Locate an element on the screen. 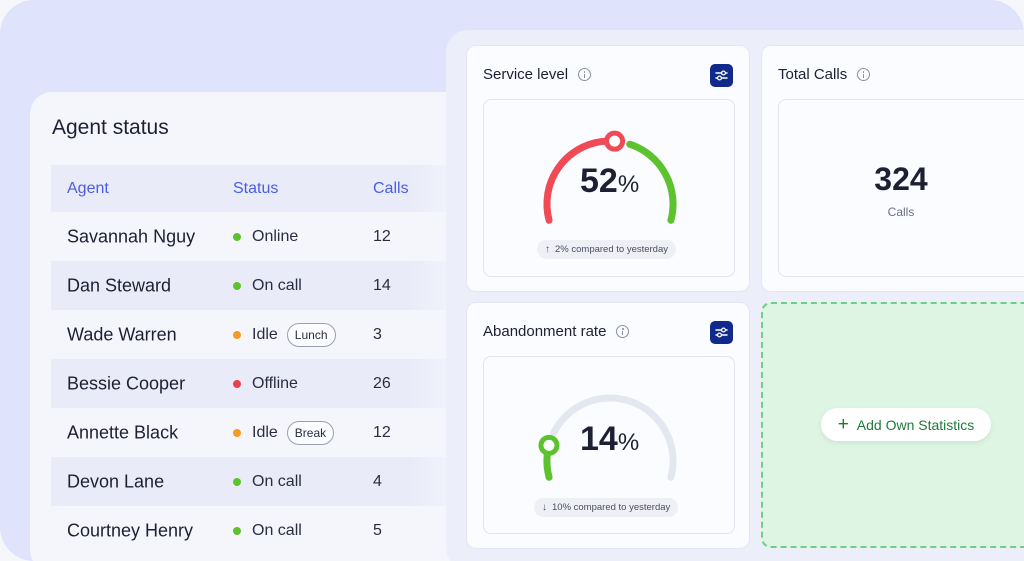  total-calls-value: 324 is located at coordinates (901, 179).